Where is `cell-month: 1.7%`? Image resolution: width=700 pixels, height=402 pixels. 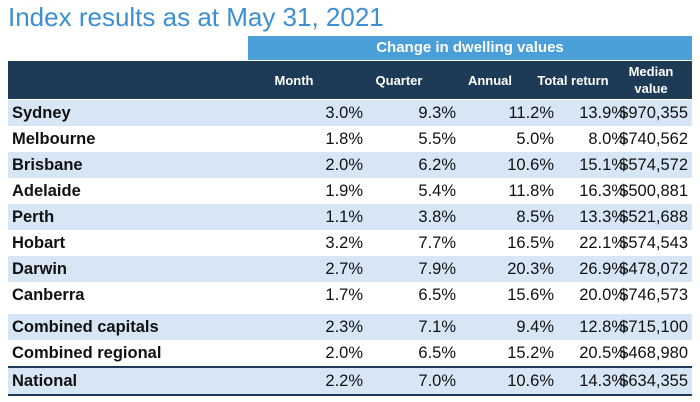
cell-month: 1.7% is located at coordinates (344, 295).